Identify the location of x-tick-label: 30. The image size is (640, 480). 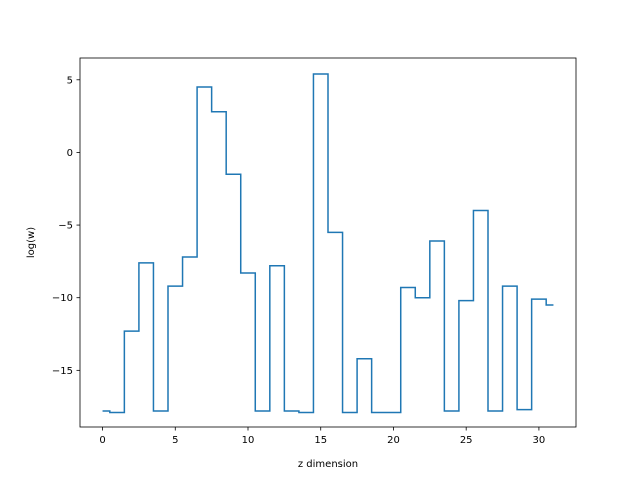
(539, 440).